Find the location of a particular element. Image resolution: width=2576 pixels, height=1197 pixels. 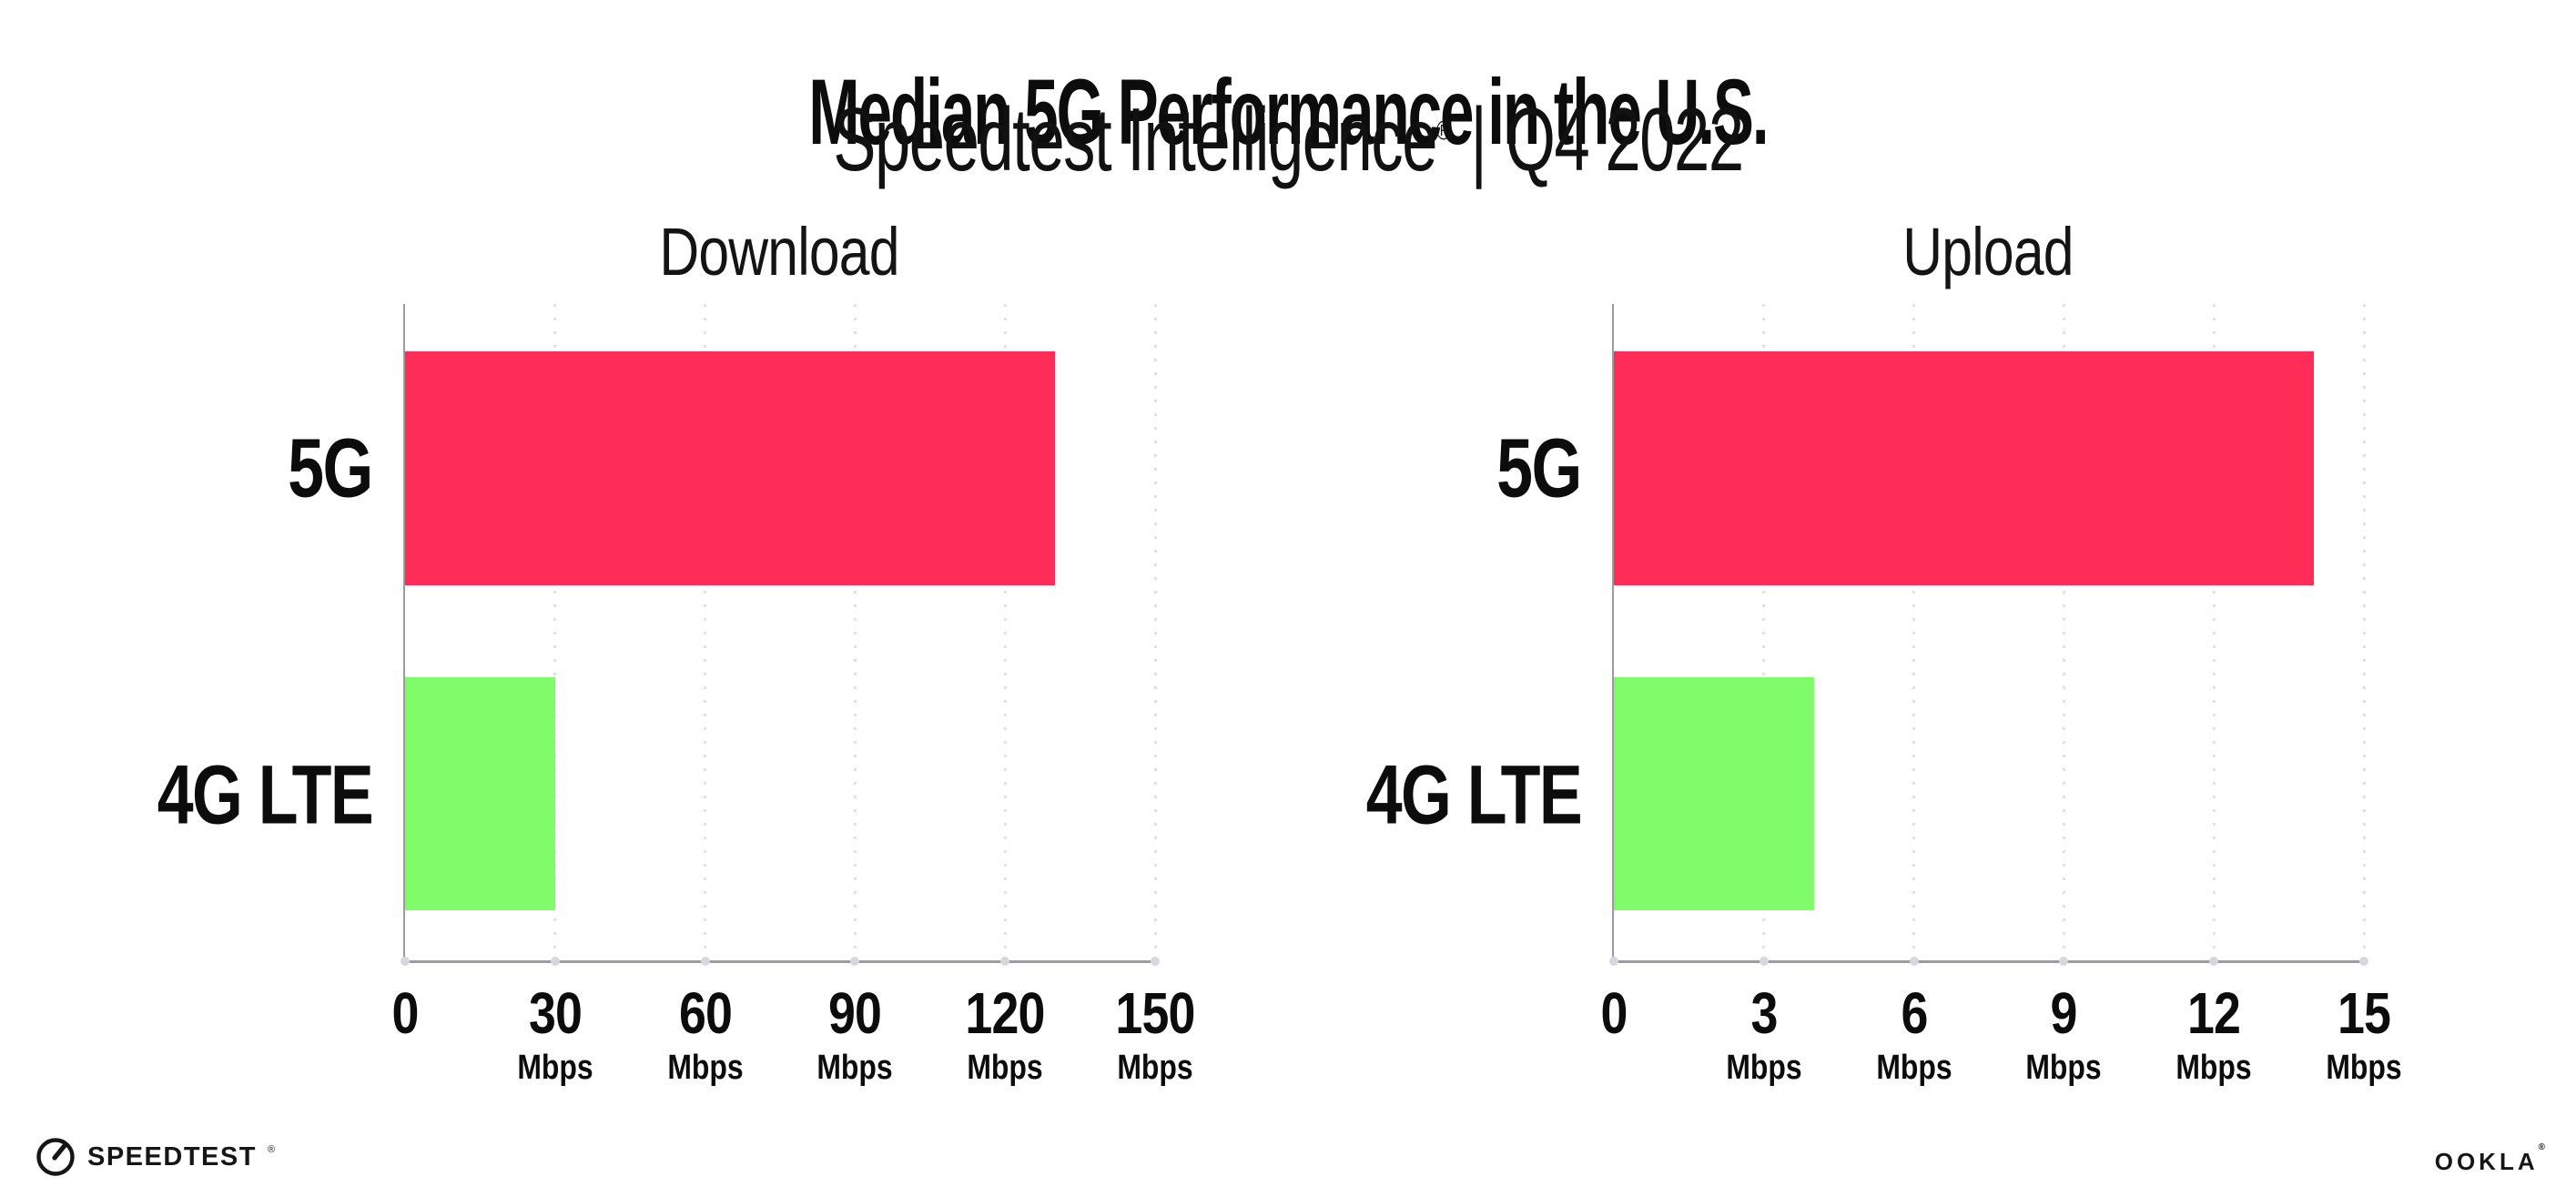

x-tick-label: 9 Mbps is located at coordinates (2064, 1033).